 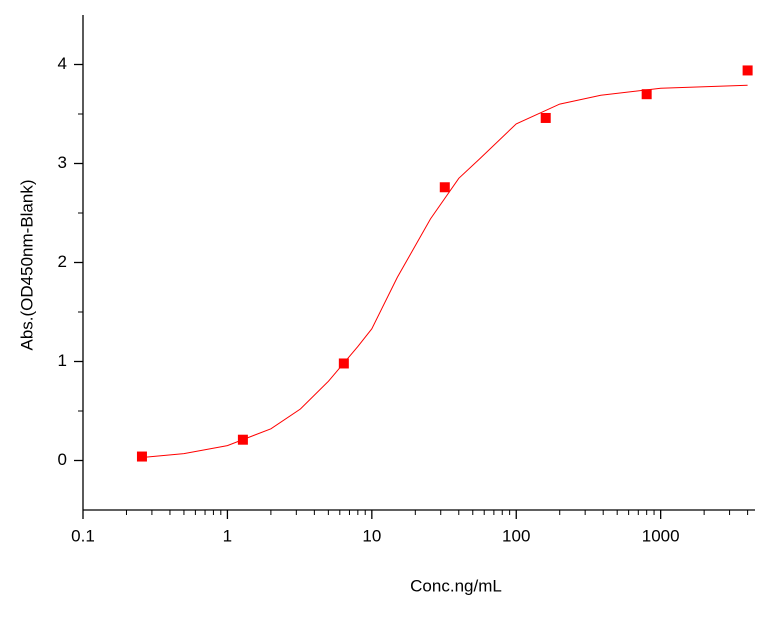 What do you see at coordinates (62, 261) in the screenshot?
I see `y-tick-label: 2` at bounding box center [62, 261].